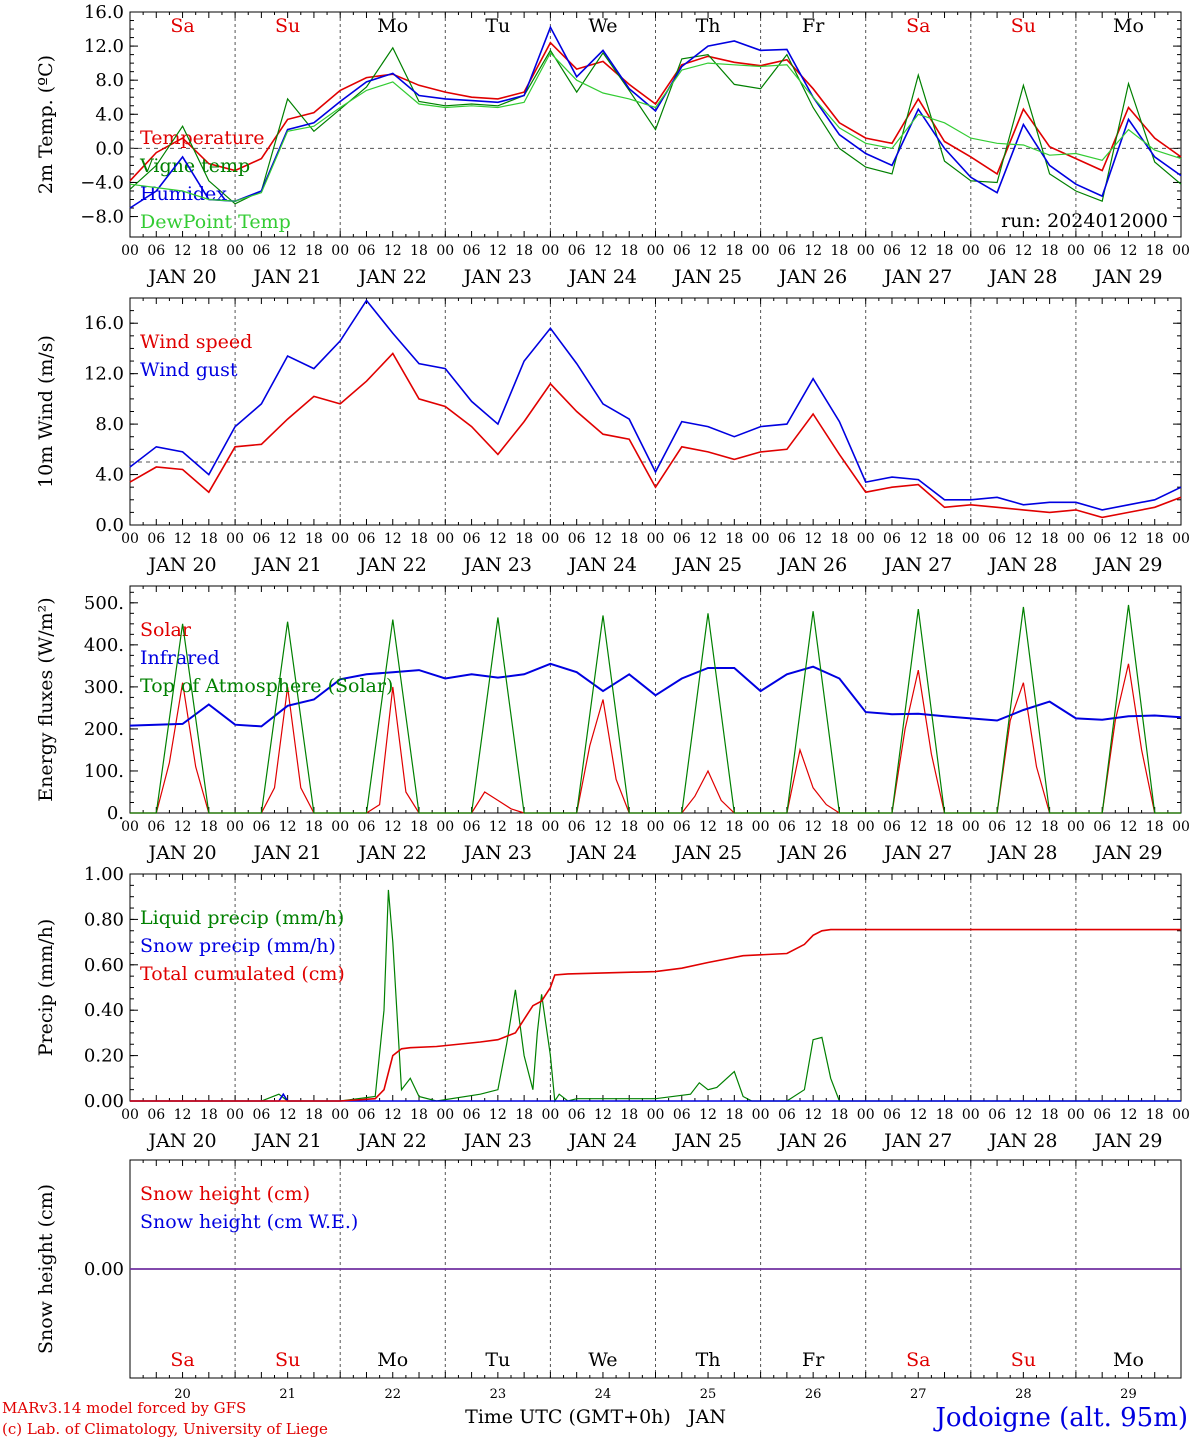 The image size is (1194, 1440). What do you see at coordinates (287, 1141) in the screenshot?
I see `date-label: JAN 21` at bounding box center [287, 1141].